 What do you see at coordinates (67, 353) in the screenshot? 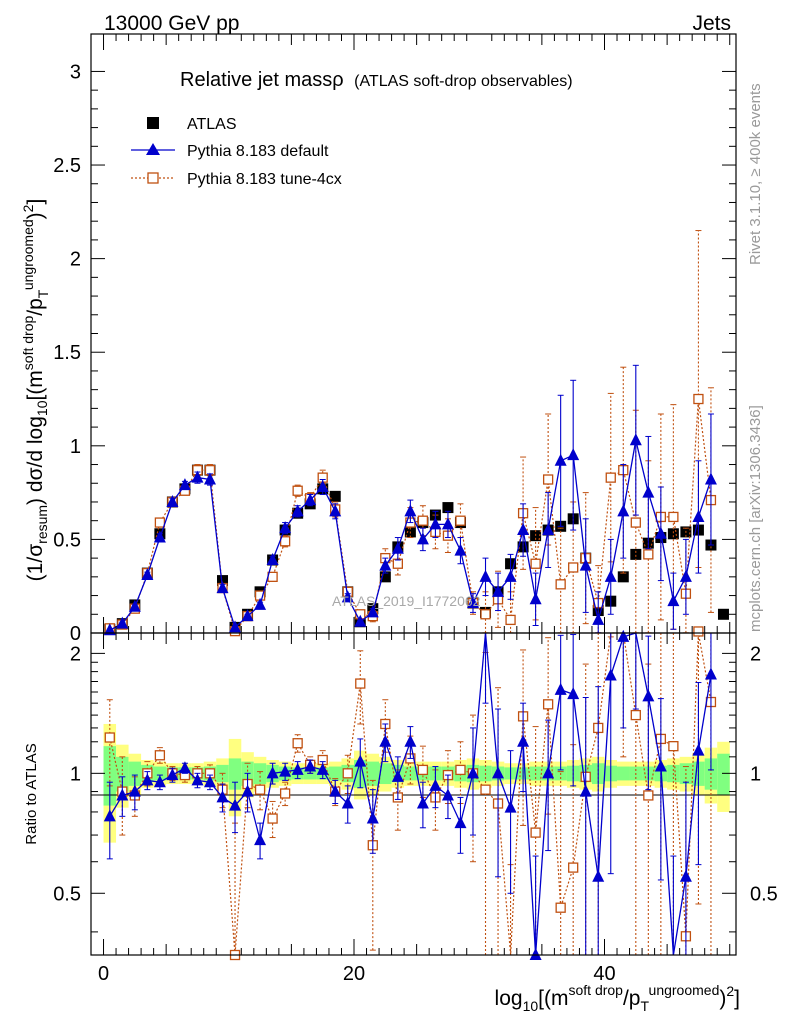
I see `main-ytick-label: 1.5` at bounding box center [67, 353].